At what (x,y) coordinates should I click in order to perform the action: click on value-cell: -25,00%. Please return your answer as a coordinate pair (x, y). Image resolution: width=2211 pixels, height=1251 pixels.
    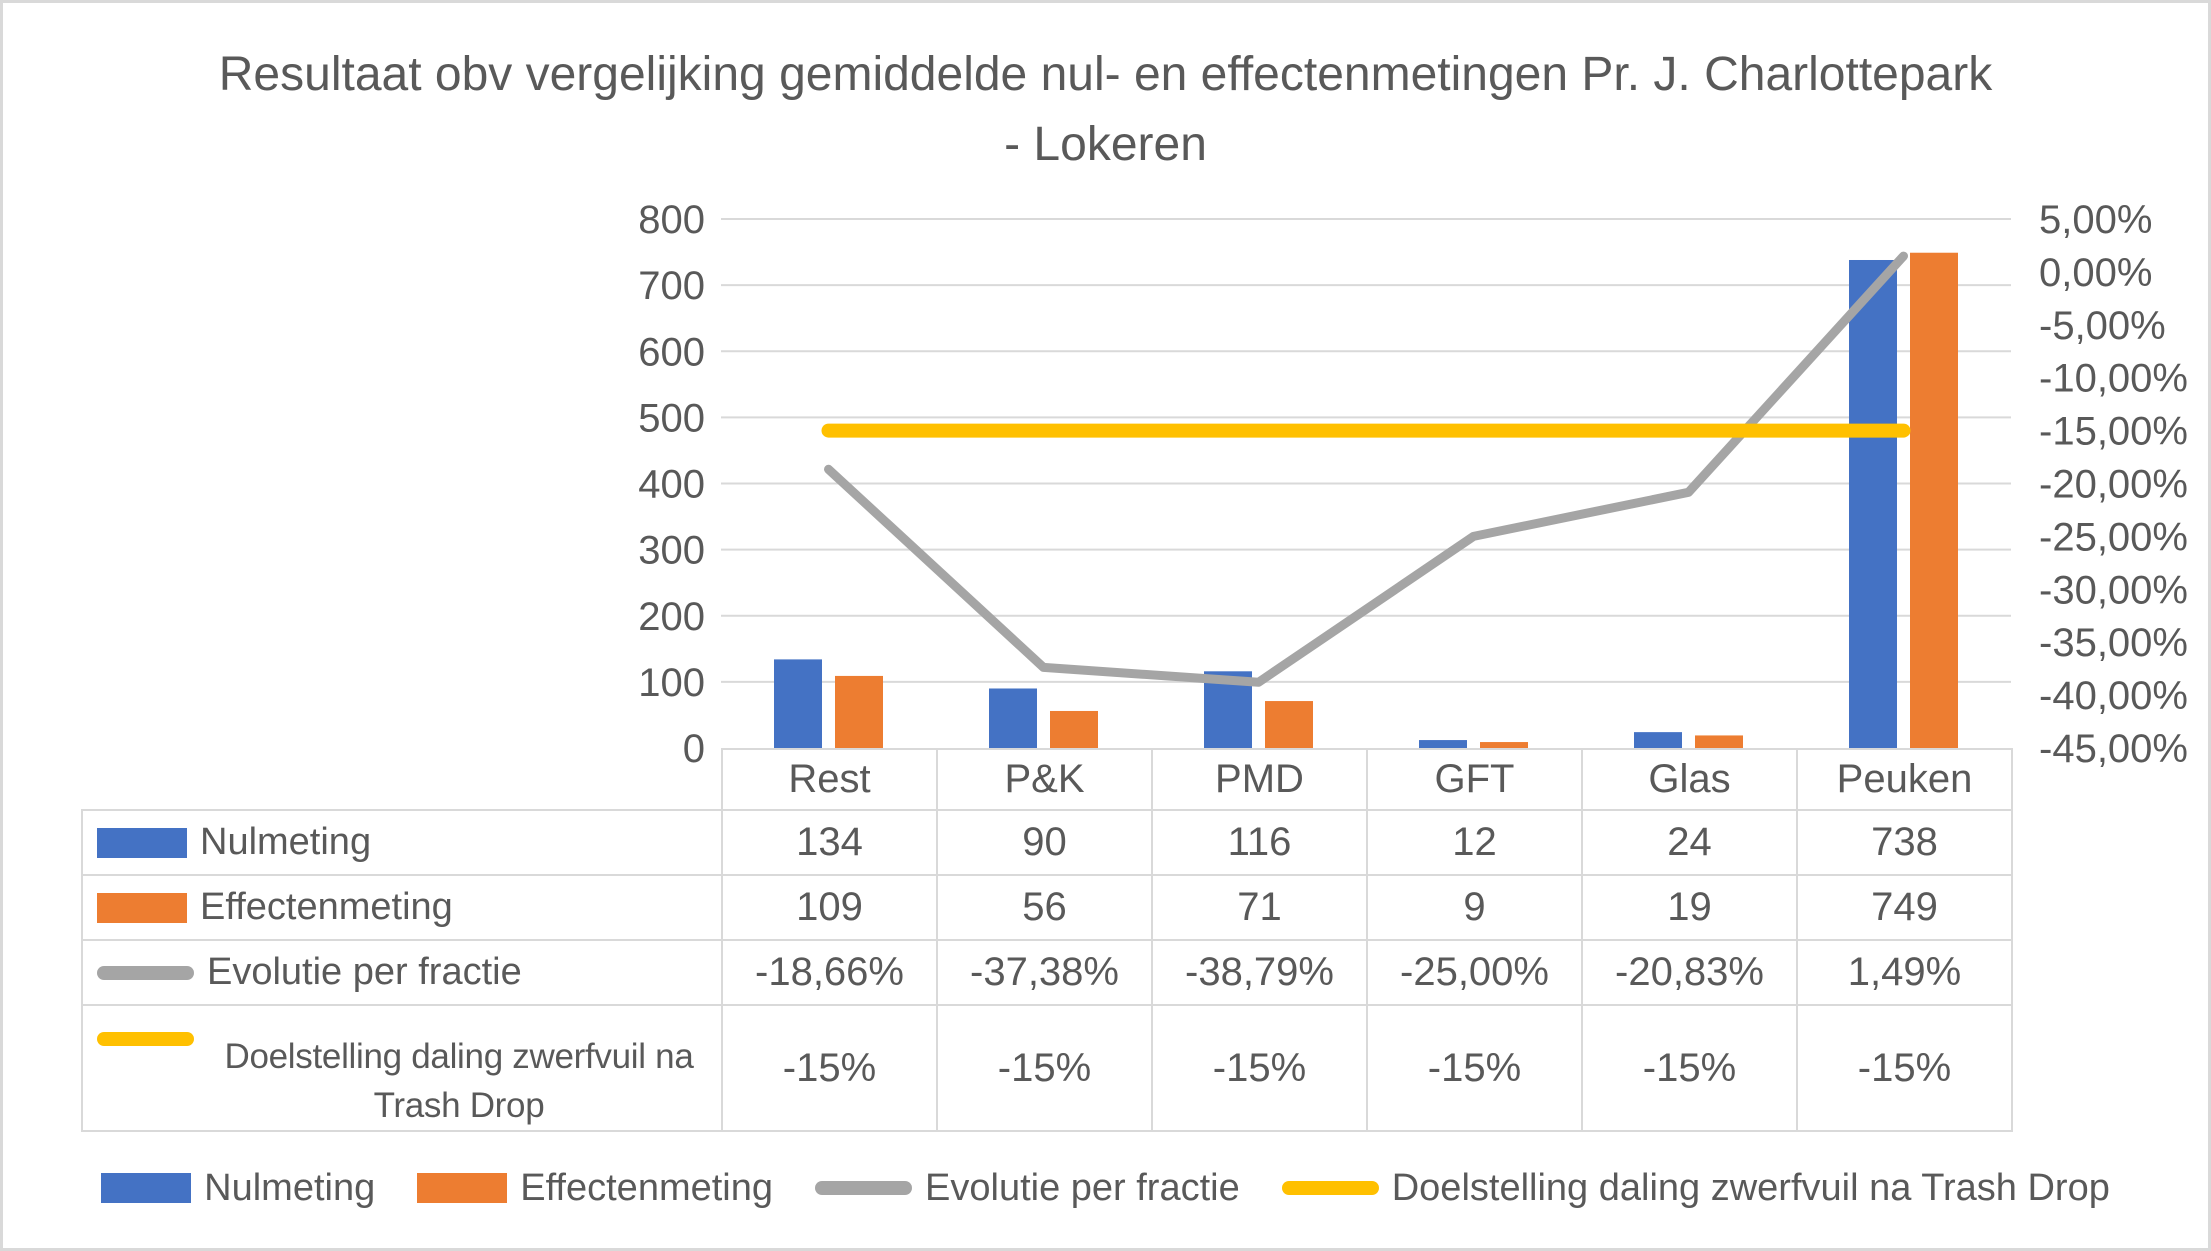
    Looking at the image, I should click on (1474, 972).